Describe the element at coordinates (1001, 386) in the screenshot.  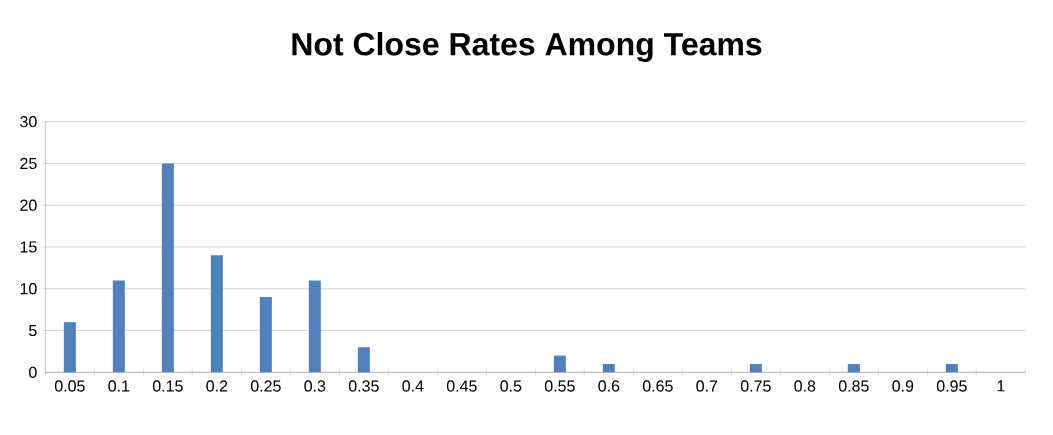
I see `x-tick-label: 1` at that location.